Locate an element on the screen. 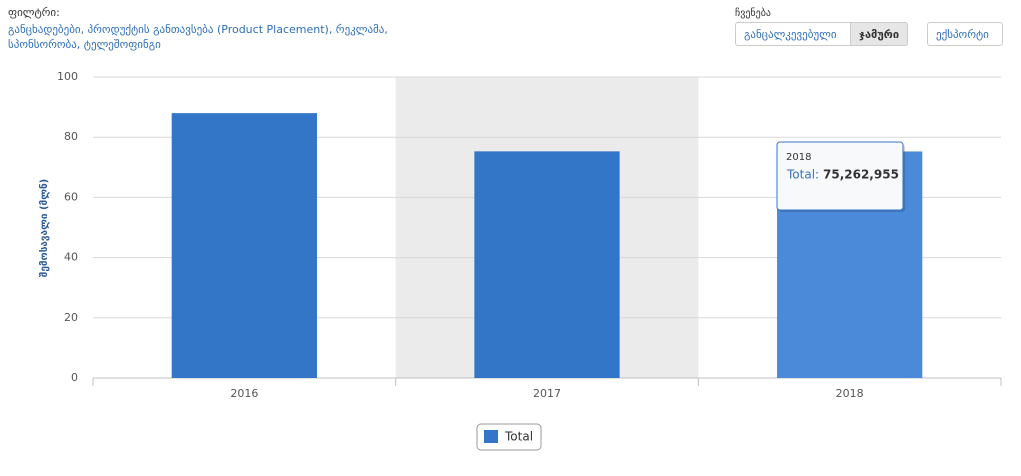 This screenshot has width=1021, height=476. legend-label: Total is located at coordinates (518, 437).